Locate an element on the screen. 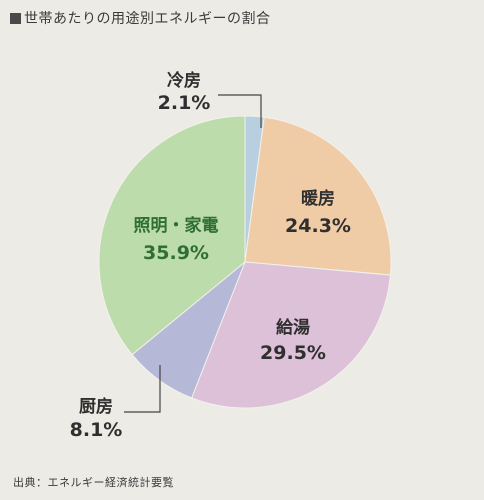  leader-line-cooling is located at coordinates (240, 111).